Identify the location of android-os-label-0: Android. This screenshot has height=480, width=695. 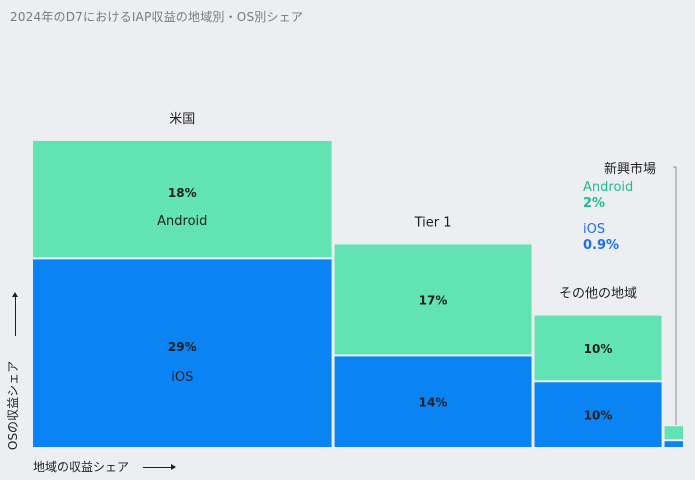
(182, 221).